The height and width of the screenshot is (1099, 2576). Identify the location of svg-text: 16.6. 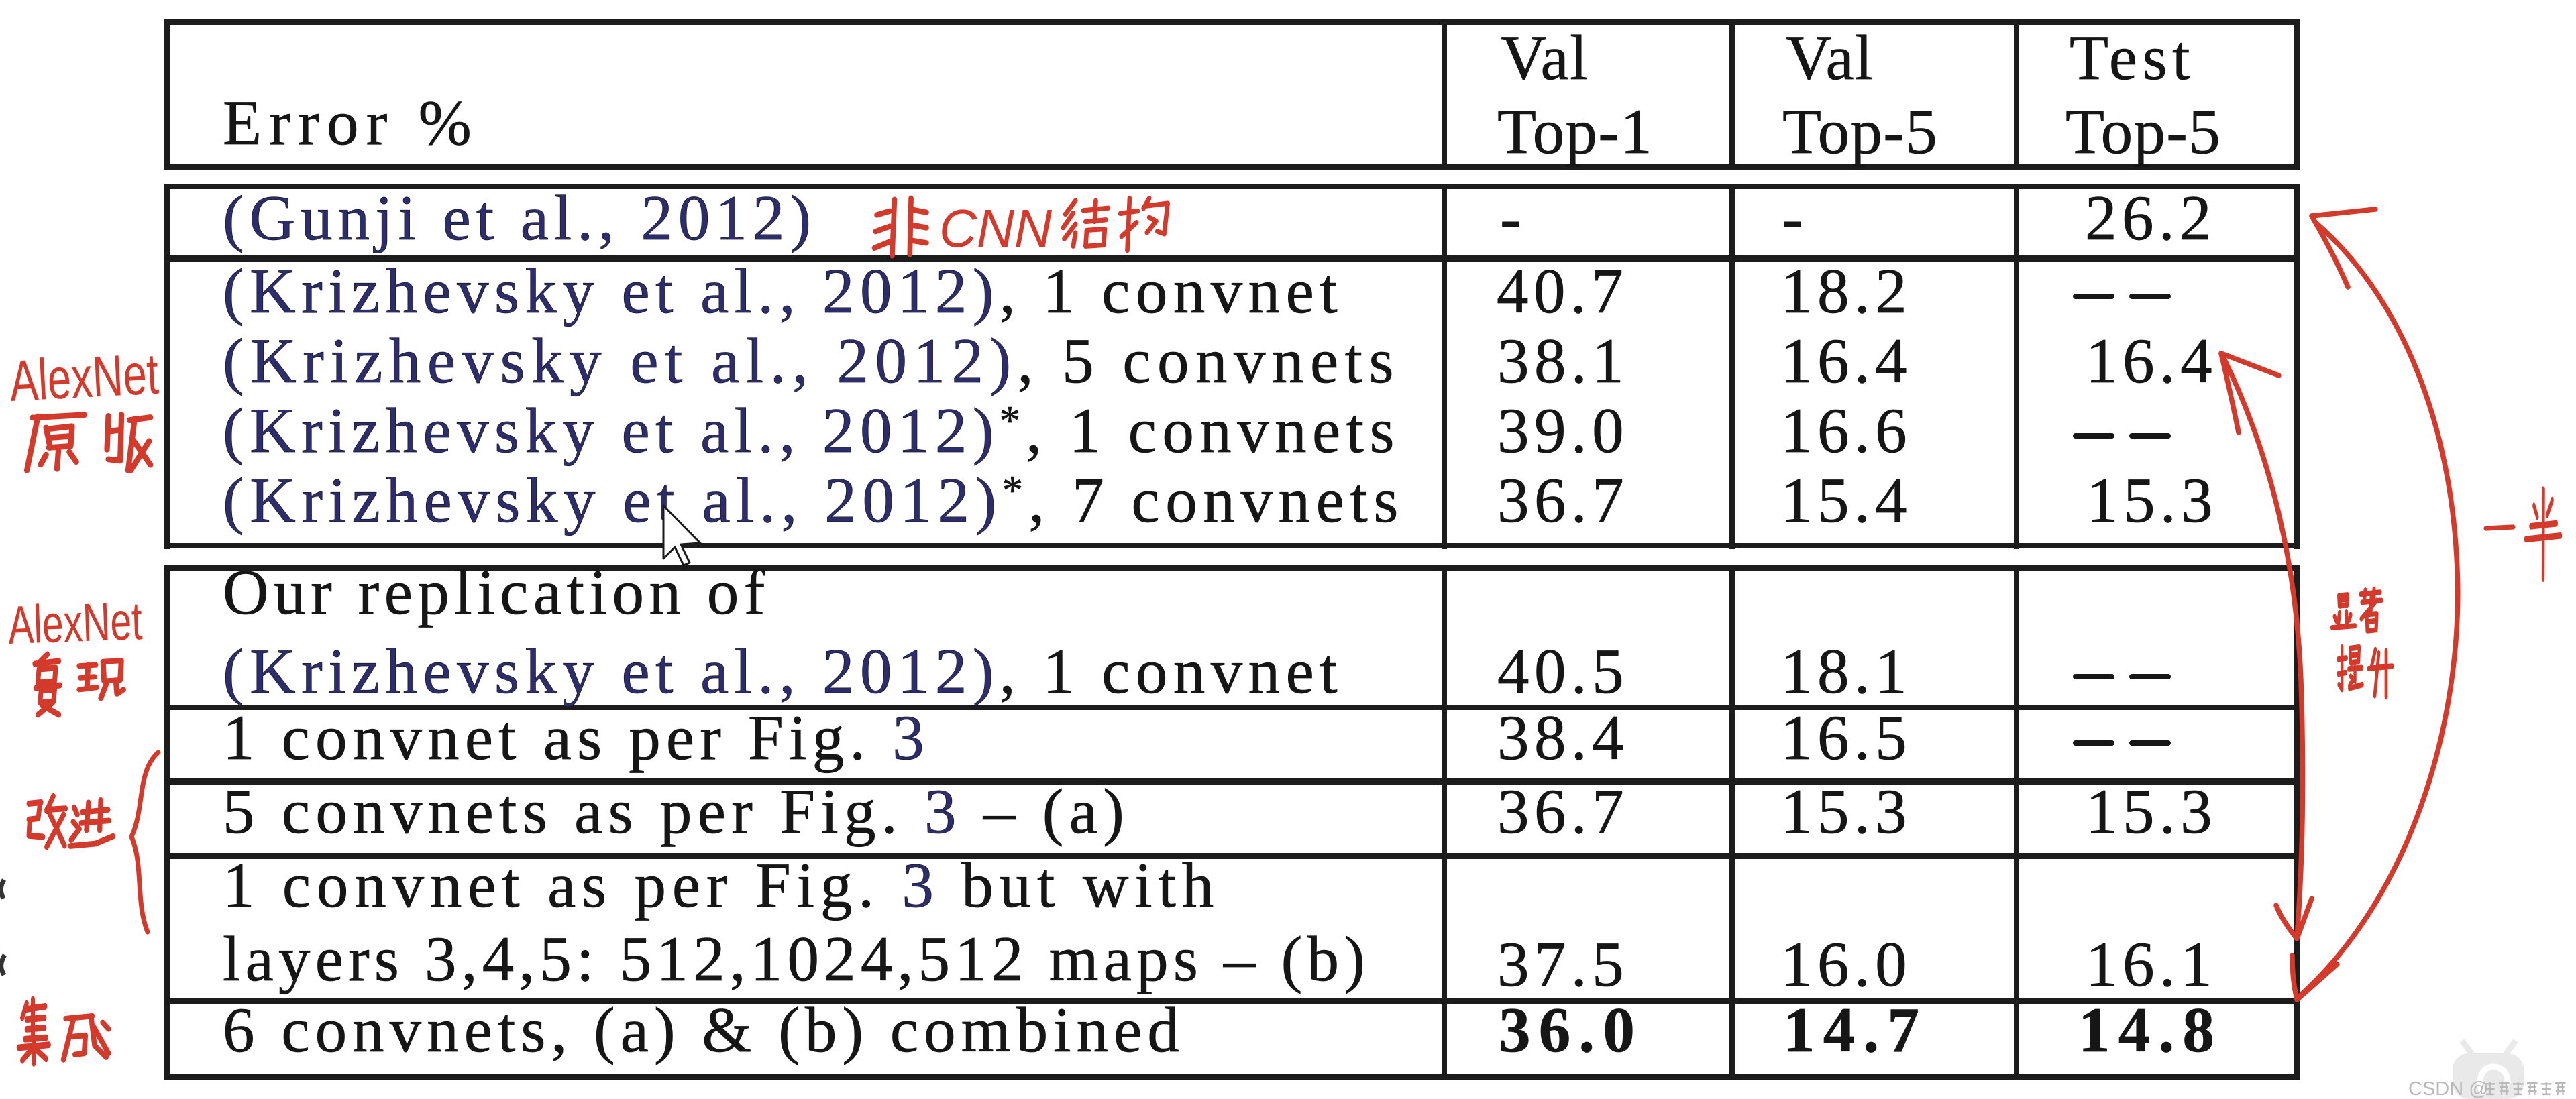
(1846, 430).